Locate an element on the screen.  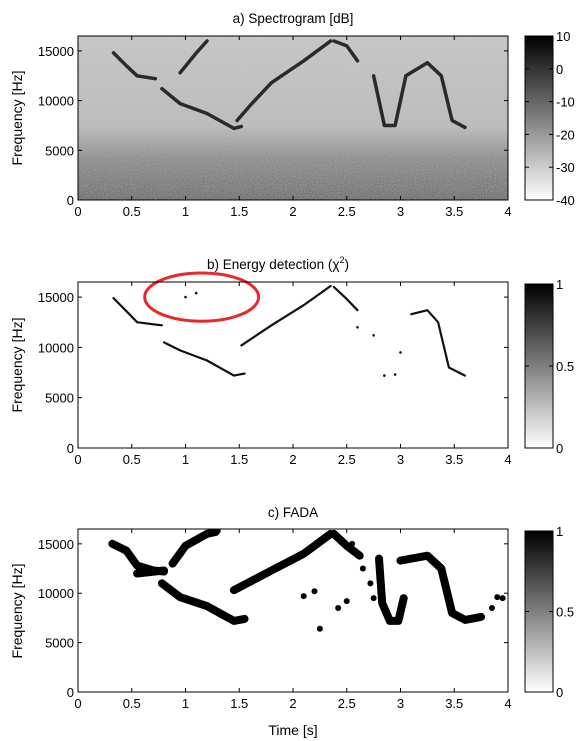
y-tick-label: 15000 is located at coordinates (56, 51).